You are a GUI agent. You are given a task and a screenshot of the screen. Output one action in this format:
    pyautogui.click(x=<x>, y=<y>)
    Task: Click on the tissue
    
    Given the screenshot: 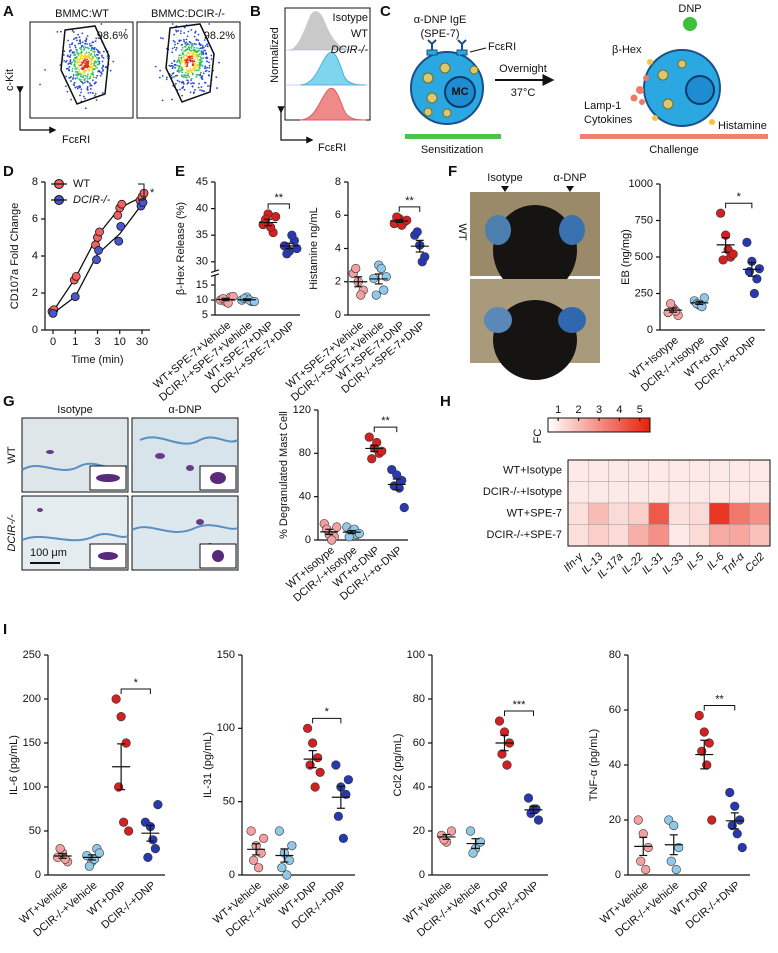 What is the action you would take?
    pyautogui.click(x=130, y=489)
    